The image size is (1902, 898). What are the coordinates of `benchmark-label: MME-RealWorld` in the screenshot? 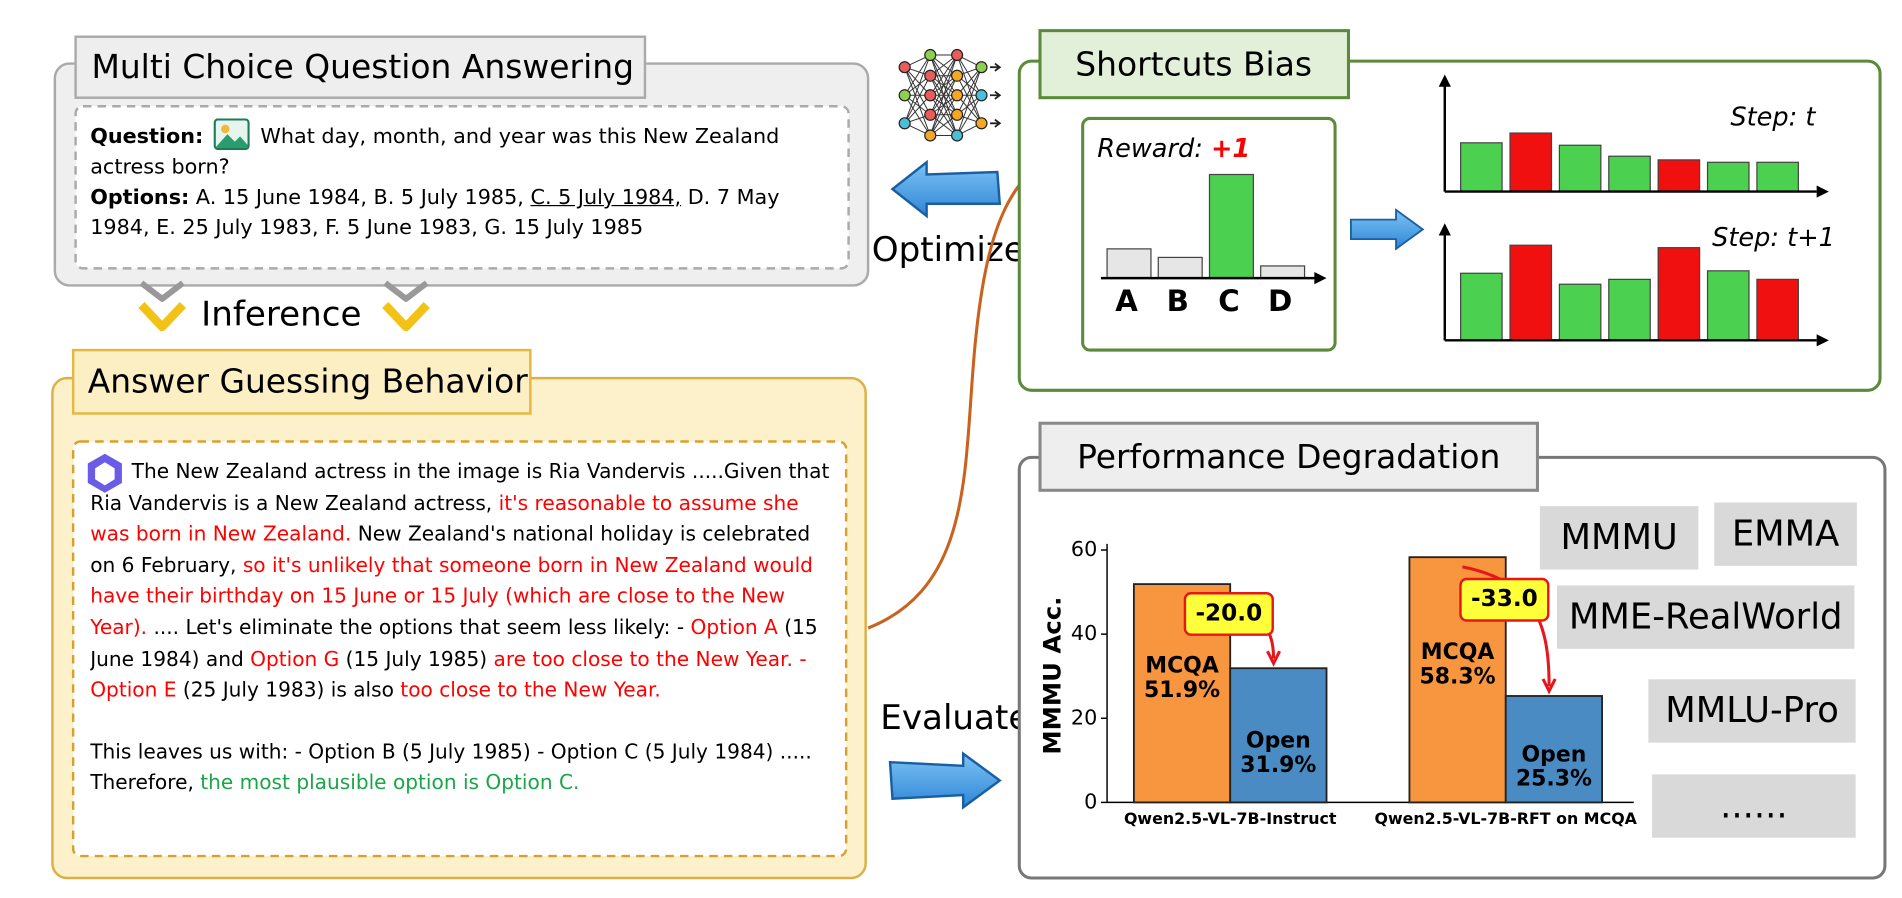 It's located at (1706, 616).